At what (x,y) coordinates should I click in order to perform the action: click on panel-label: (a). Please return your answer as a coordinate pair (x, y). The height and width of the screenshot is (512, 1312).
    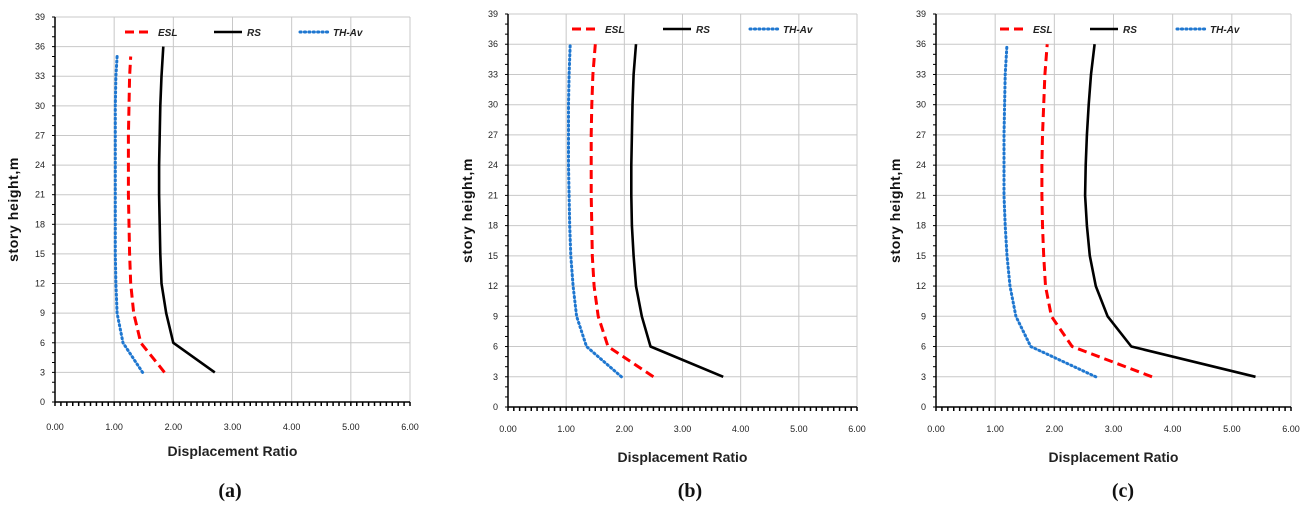
    Looking at the image, I should click on (229, 491).